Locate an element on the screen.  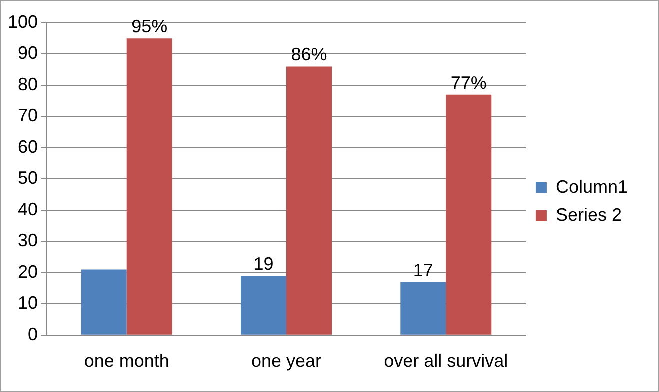
y-tick-label: 60 is located at coordinates (28, 146).